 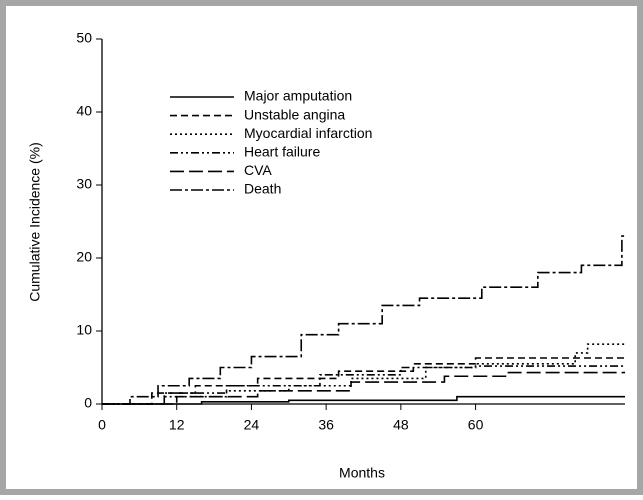 I want to click on legend-label: Major amputation, so click(x=298, y=96).